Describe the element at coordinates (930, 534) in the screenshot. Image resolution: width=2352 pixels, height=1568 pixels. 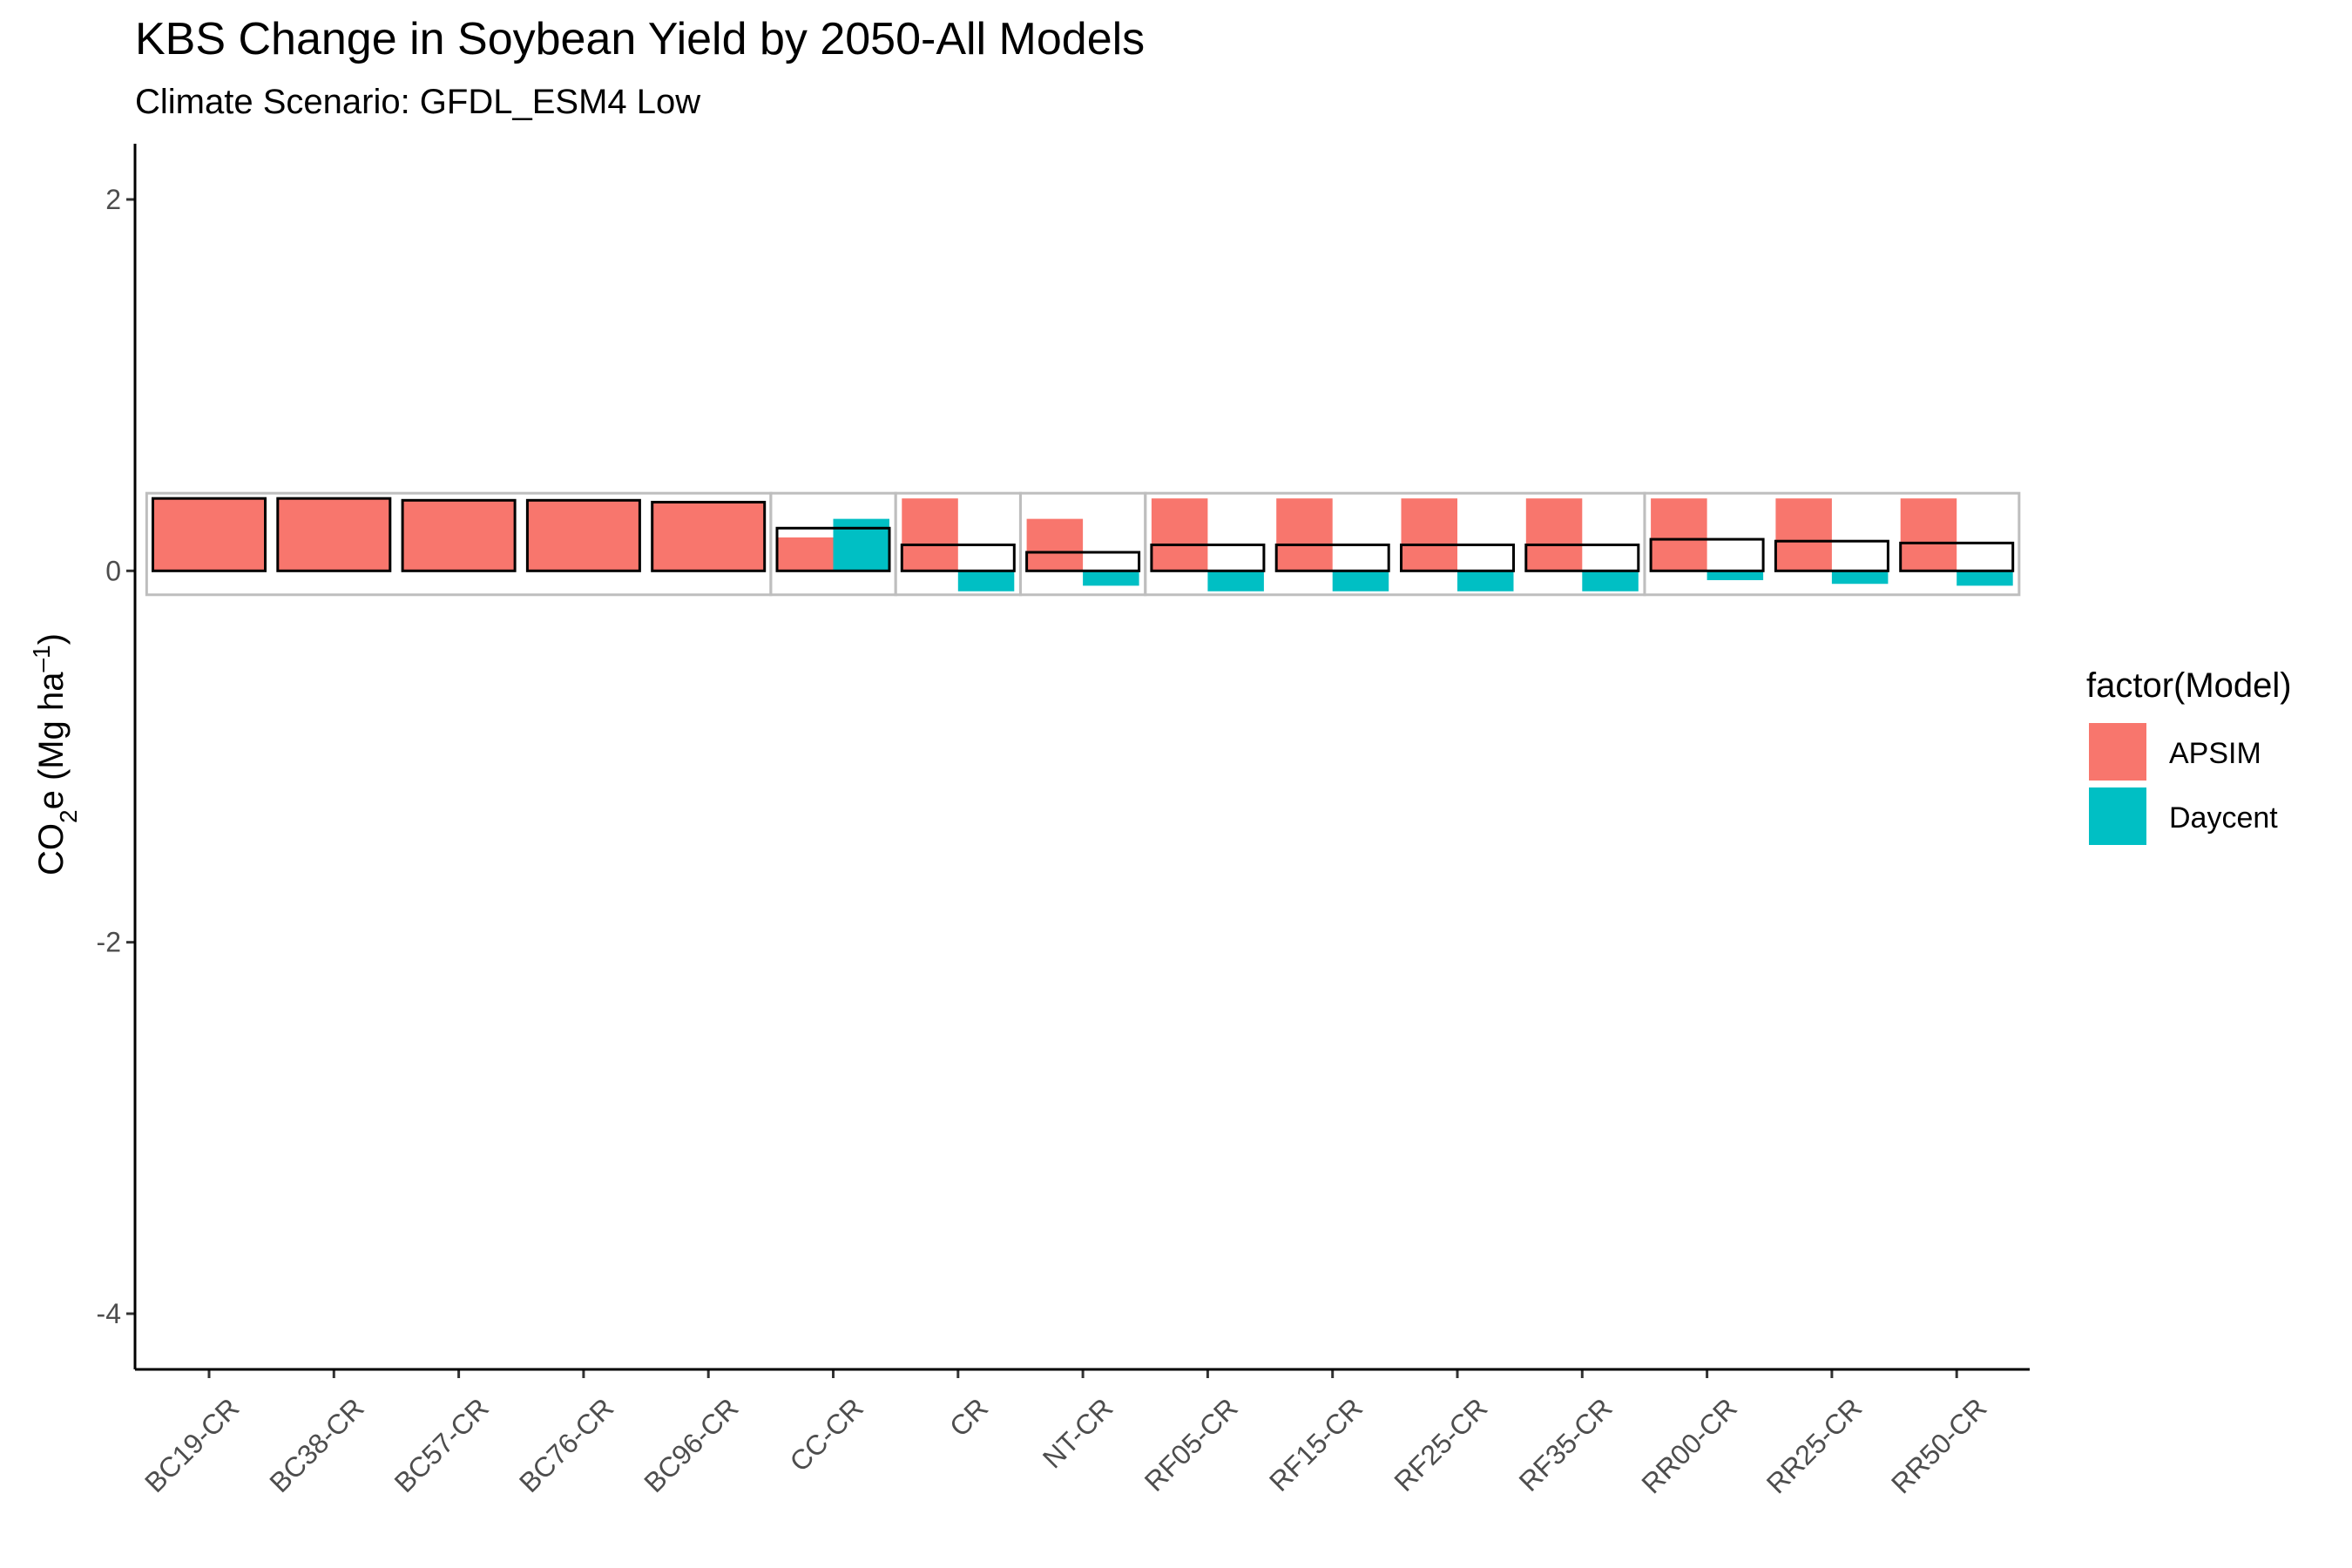
I see `bar-apsim-cr` at that location.